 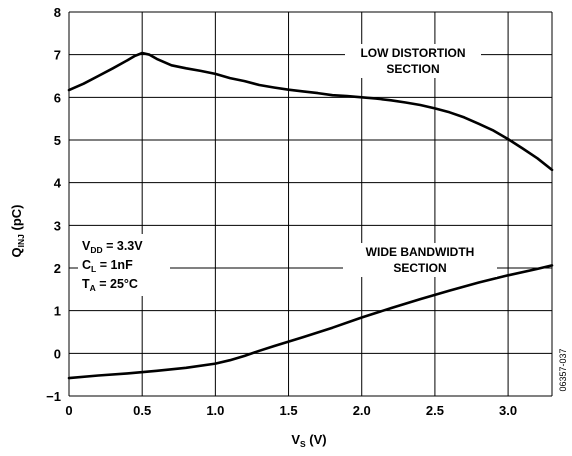 I want to click on conditions-bg, so click(x=124, y=265).